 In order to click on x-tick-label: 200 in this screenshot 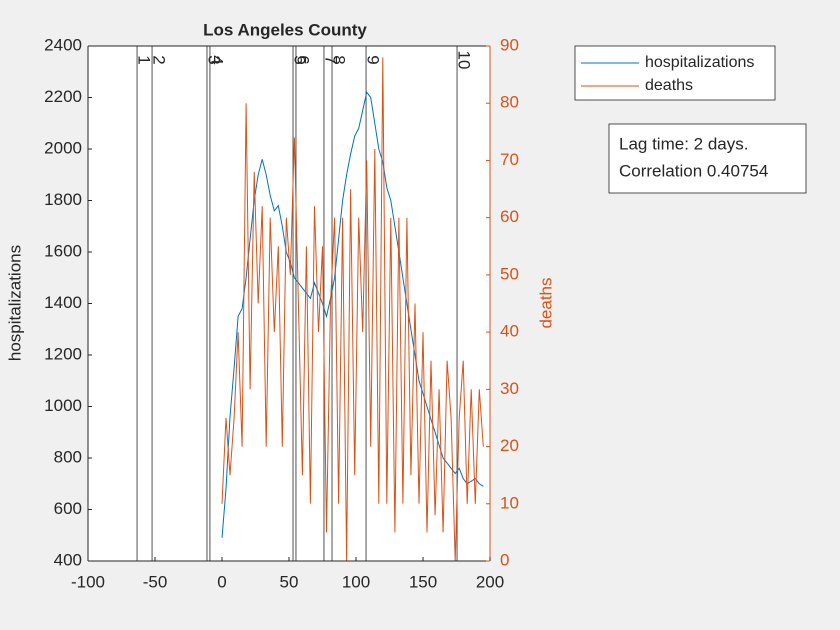, I will do `click(490, 581)`.